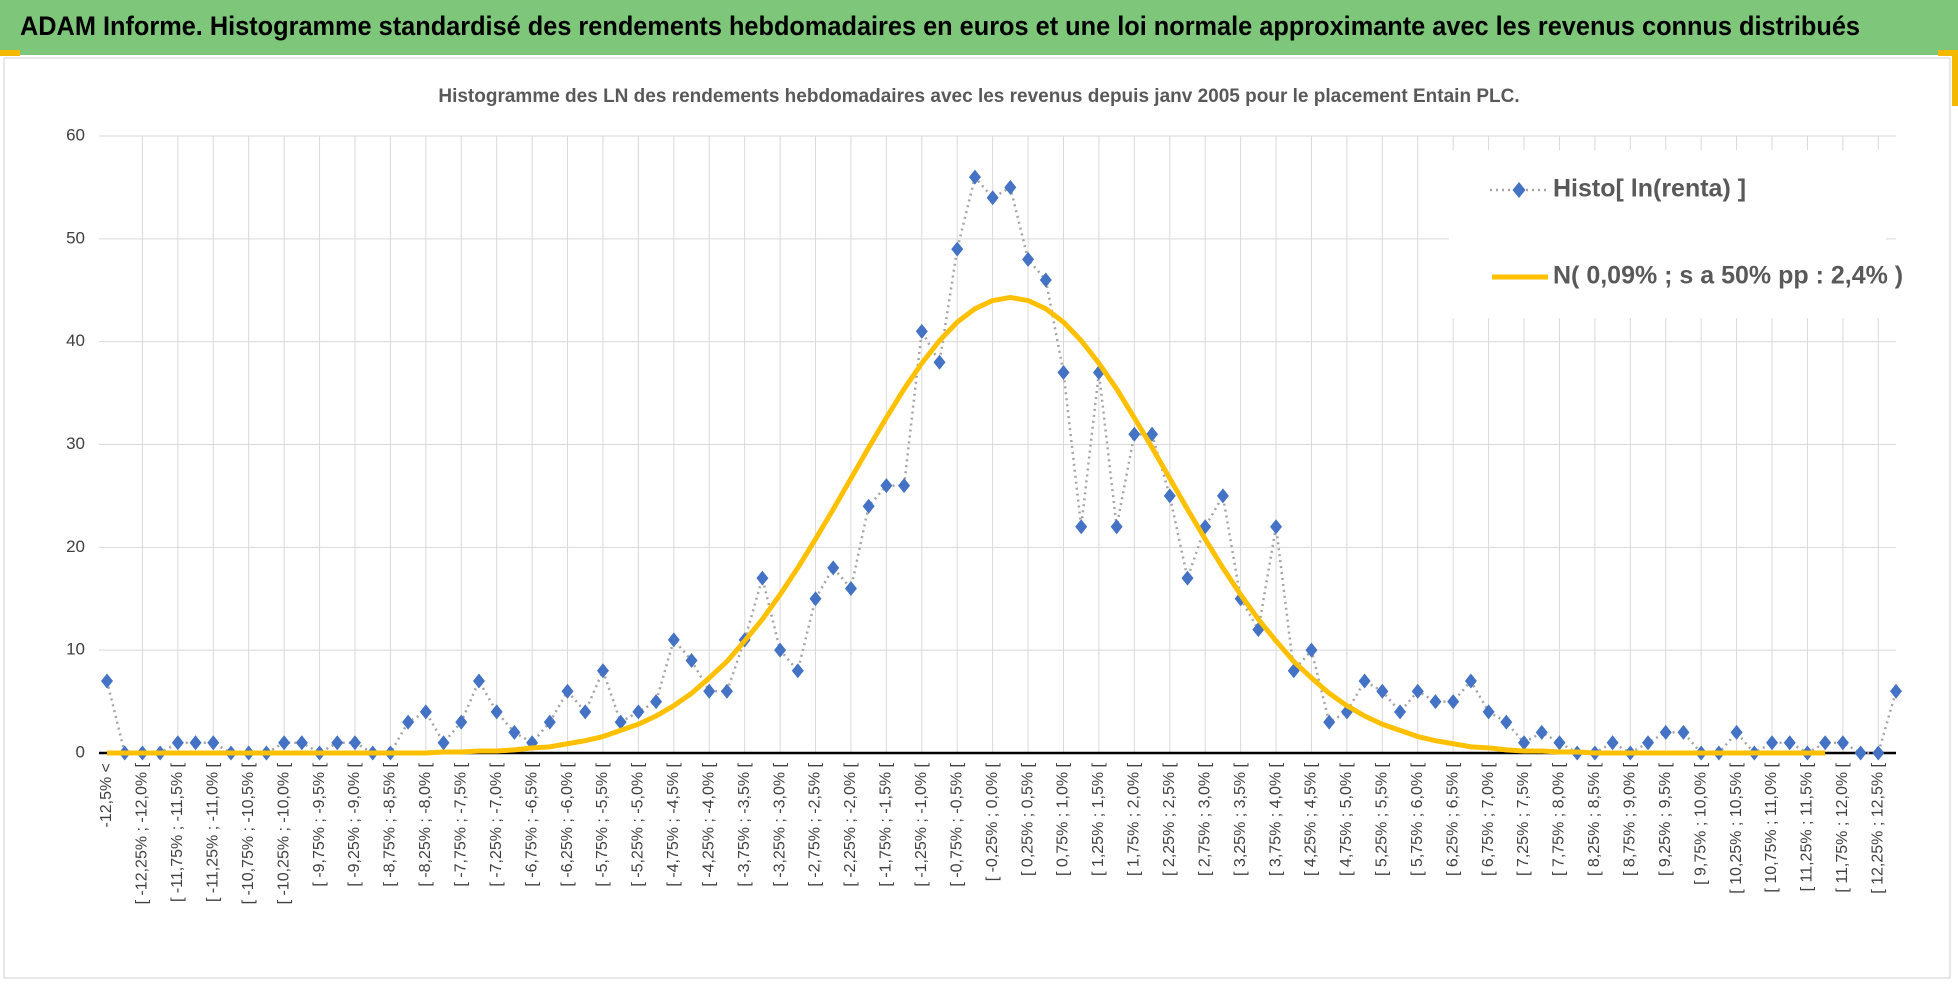 The image size is (1958, 984). What do you see at coordinates (106, 795) in the screenshot?
I see `x-tick-label: -12,5% <` at bounding box center [106, 795].